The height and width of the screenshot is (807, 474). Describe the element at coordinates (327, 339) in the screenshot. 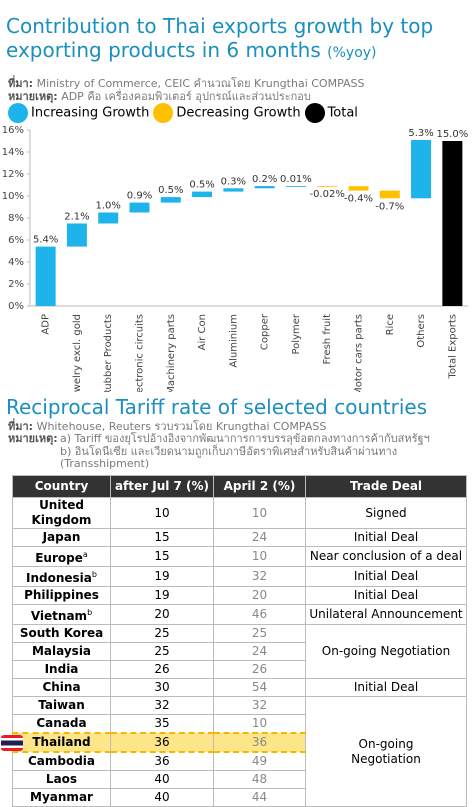

I see `x-tick-label: Fresh fruit` at that location.